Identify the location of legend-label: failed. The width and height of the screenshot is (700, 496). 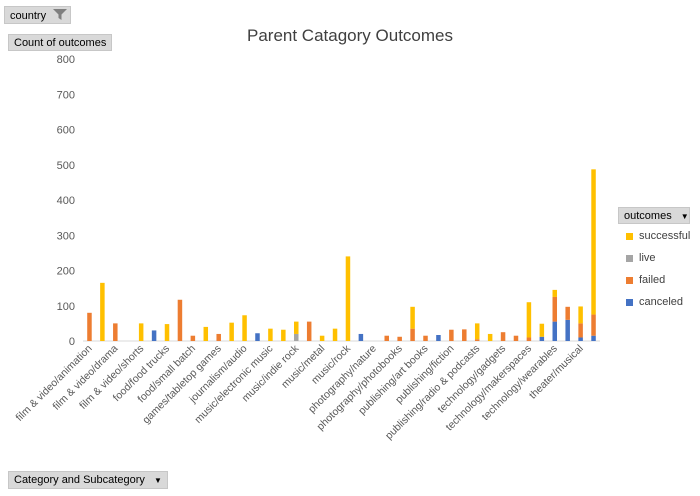
(652, 280).